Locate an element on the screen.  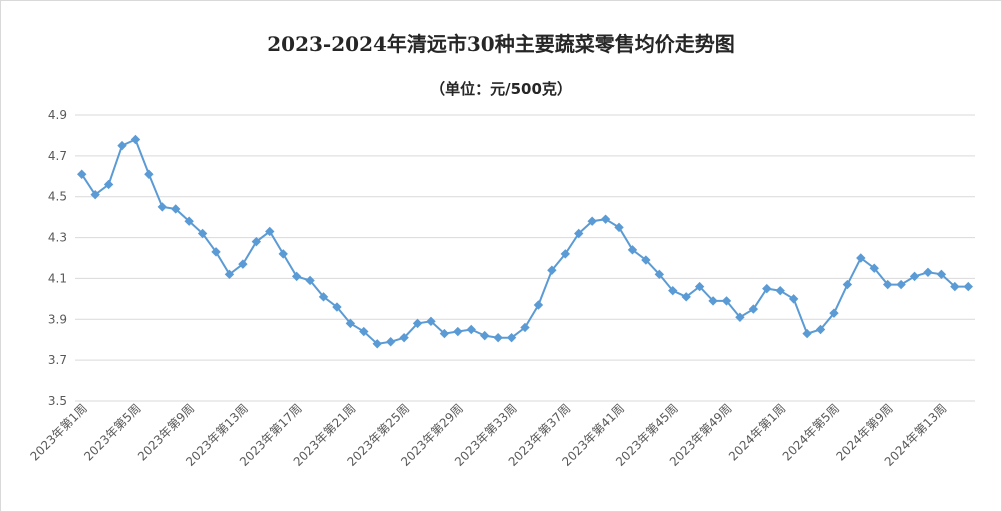
y-tick-label: 3.5 is located at coordinates (57, 401).